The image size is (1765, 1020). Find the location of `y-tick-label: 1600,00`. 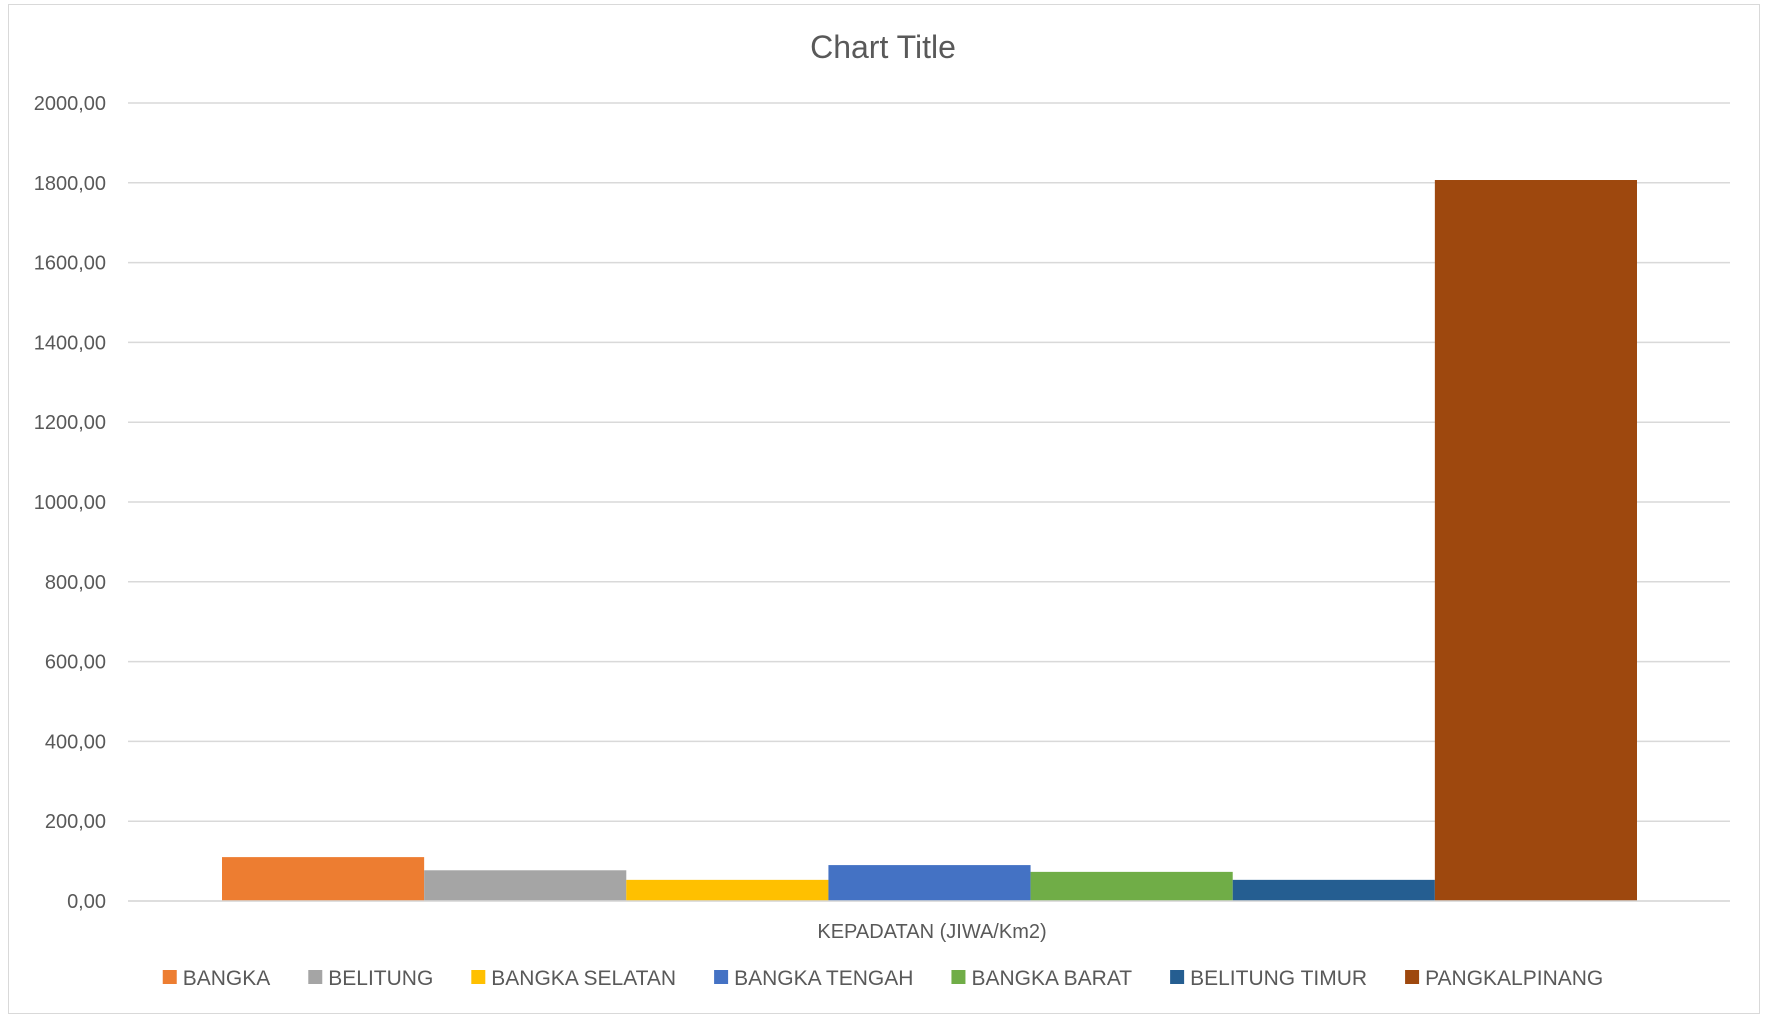

y-tick-label: 1600,00 is located at coordinates (70, 264).